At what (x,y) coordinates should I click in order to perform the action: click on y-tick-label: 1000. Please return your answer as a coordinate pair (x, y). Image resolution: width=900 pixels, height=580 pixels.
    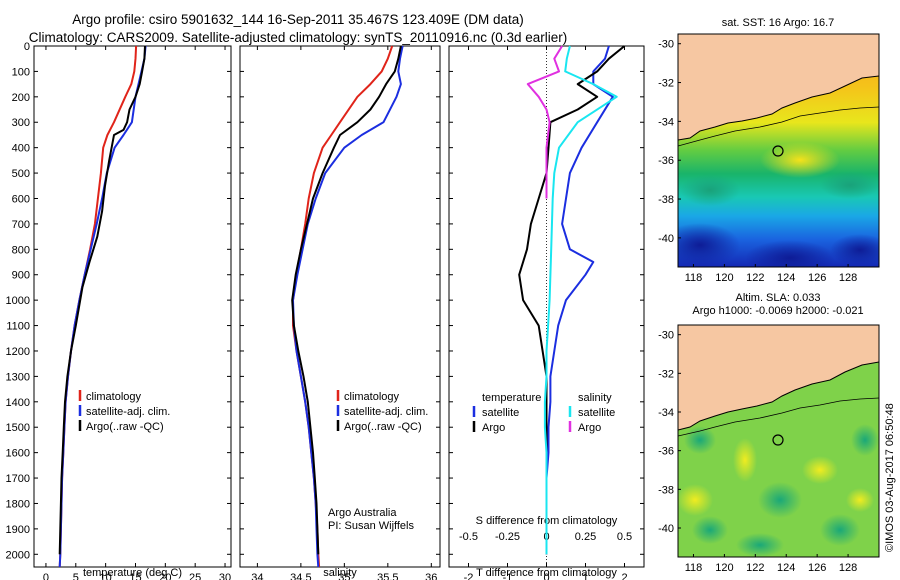
    Looking at the image, I should click on (18, 301).